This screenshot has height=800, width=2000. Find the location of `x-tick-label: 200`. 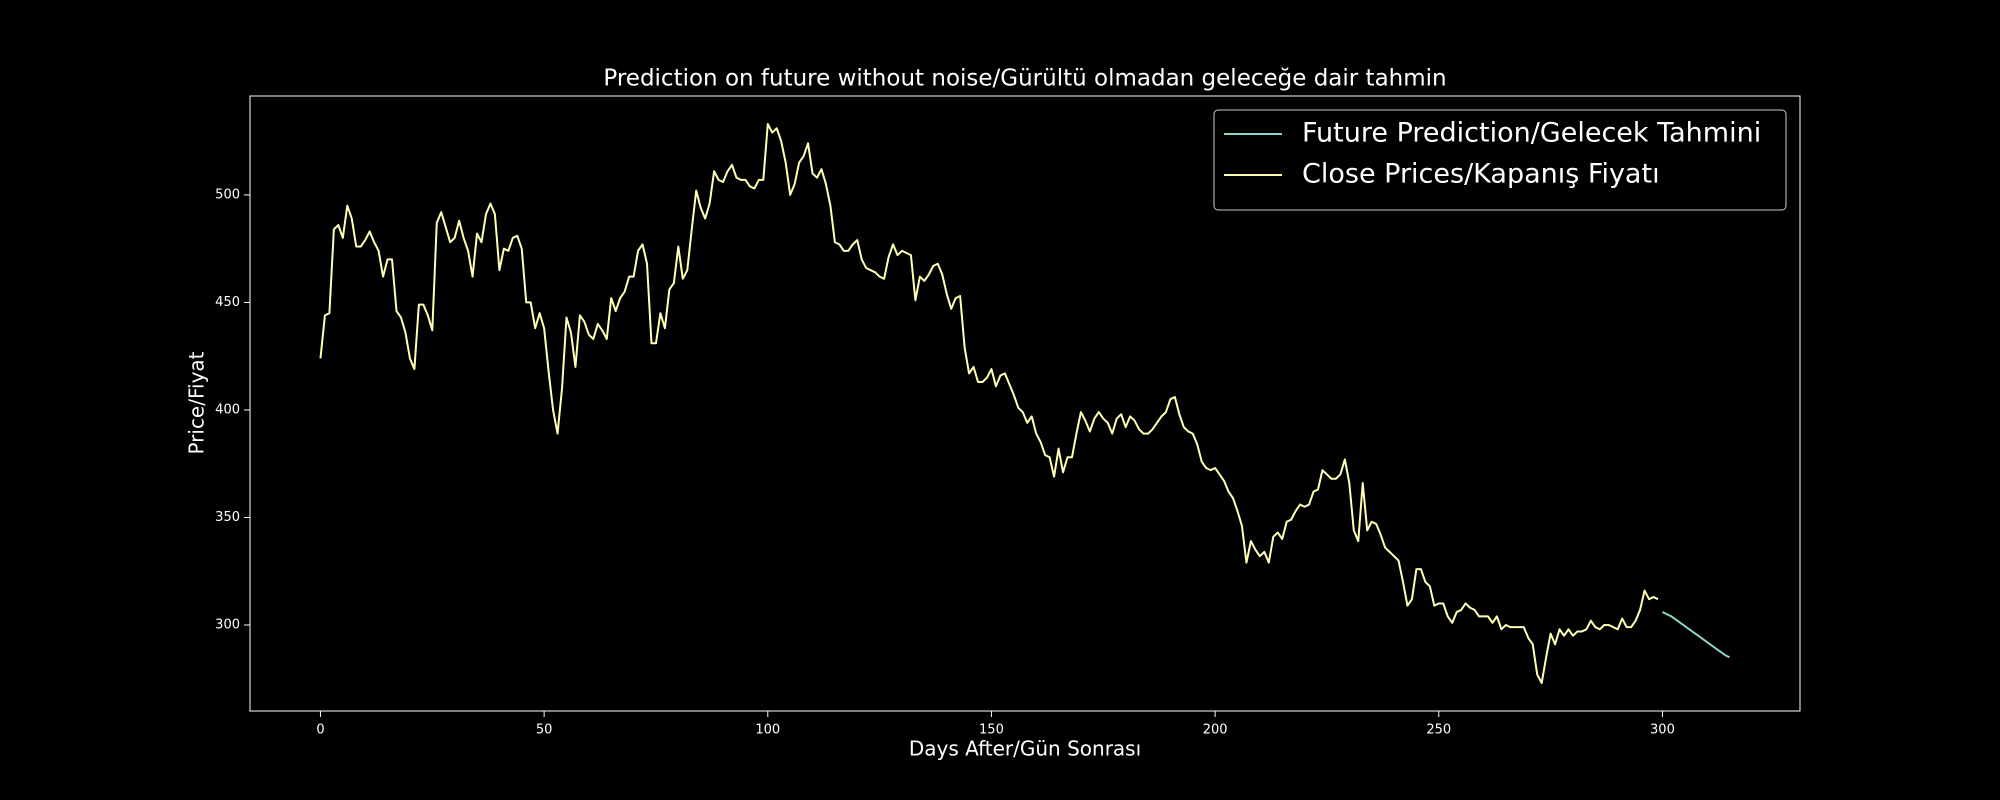

x-tick-label: 200 is located at coordinates (1215, 730).